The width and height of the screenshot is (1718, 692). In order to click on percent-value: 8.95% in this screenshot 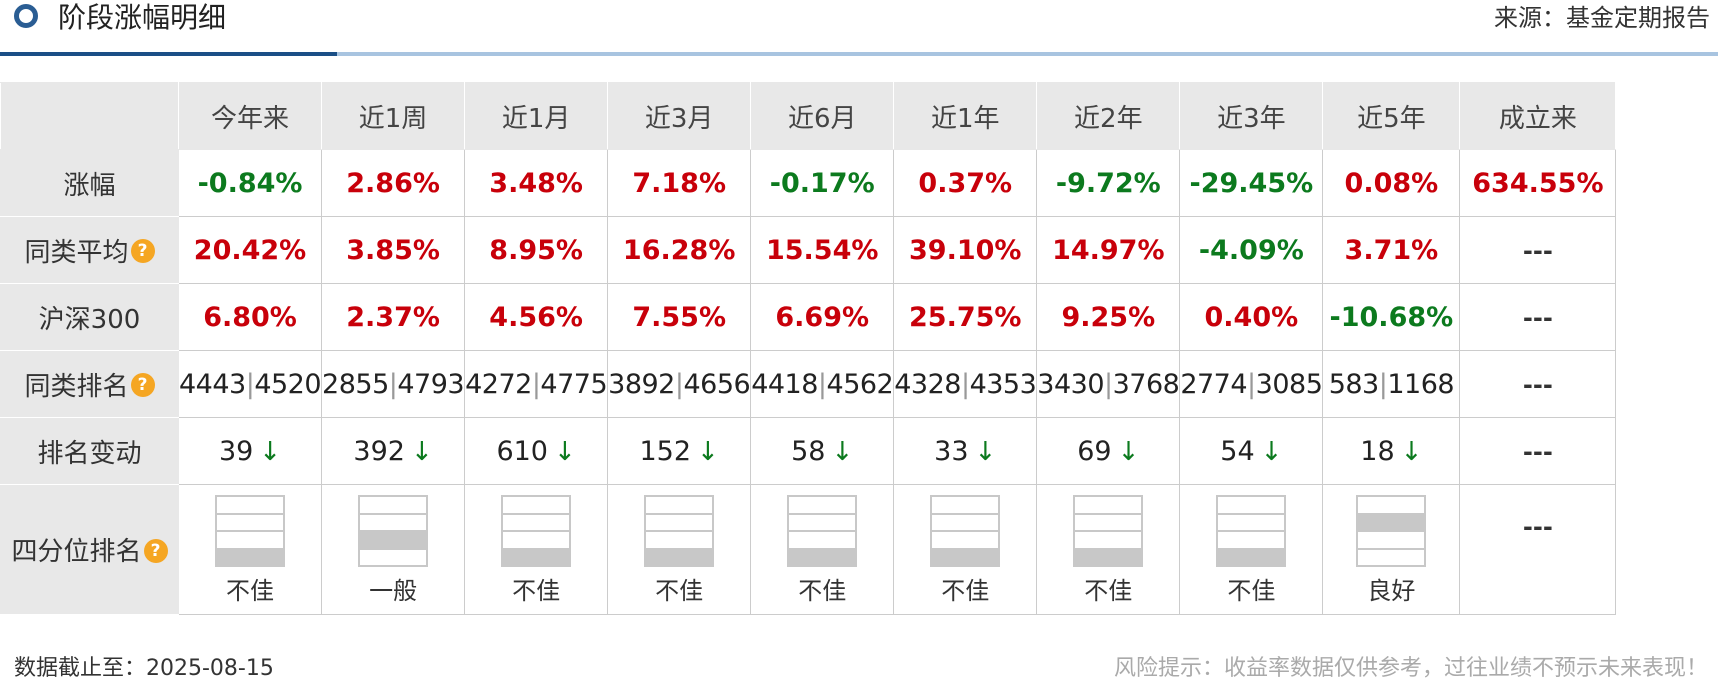, I will do `click(536, 250)`.